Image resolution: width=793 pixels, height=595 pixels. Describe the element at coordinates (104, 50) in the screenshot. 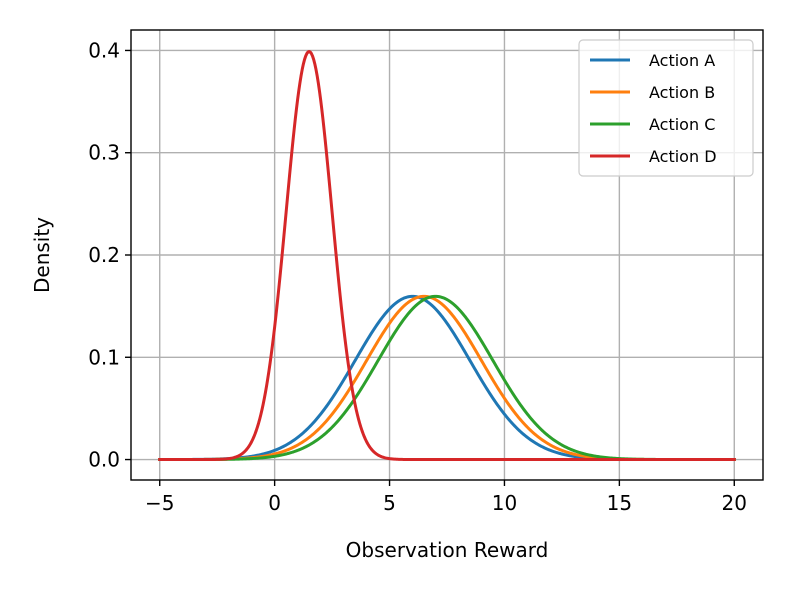

I see `y-tick-label: 0.4` at that location.